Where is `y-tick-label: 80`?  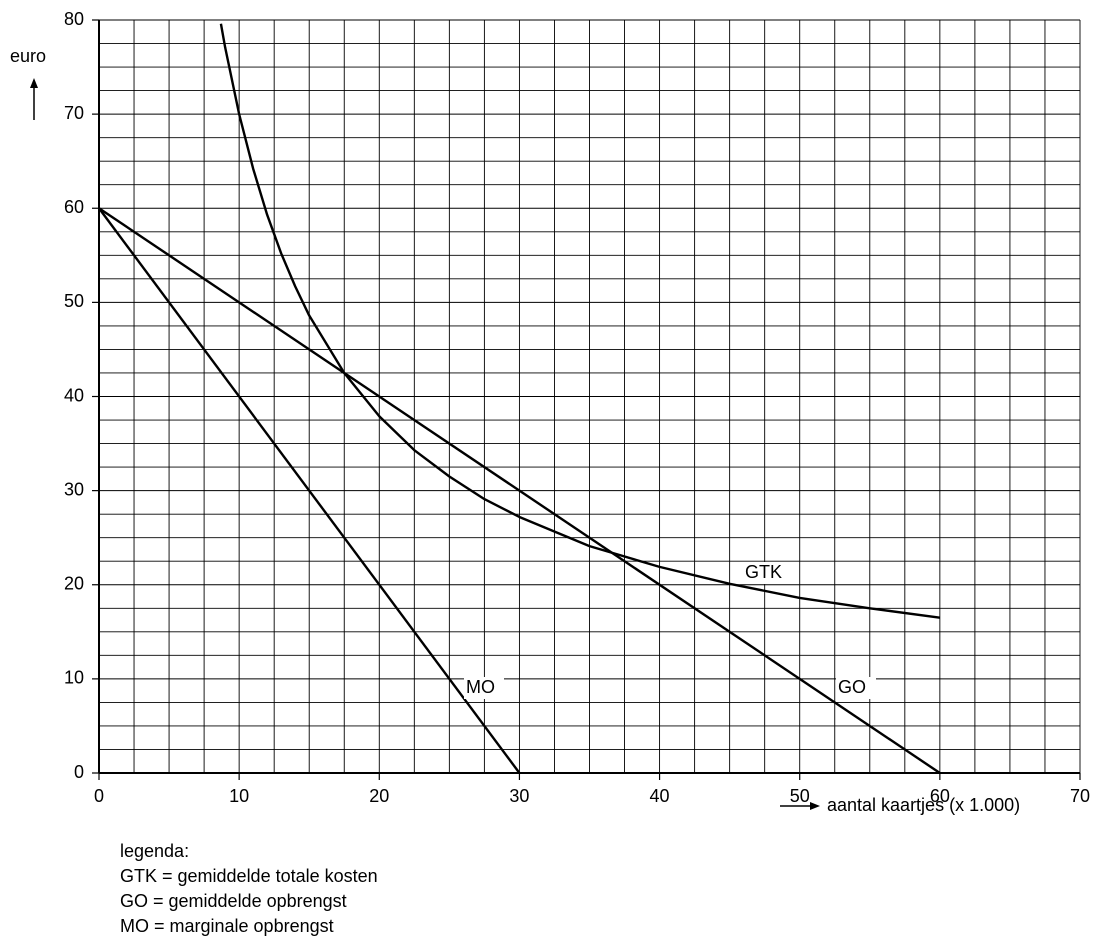 y-tick-label: 80 is located at coordinates (74, 19).